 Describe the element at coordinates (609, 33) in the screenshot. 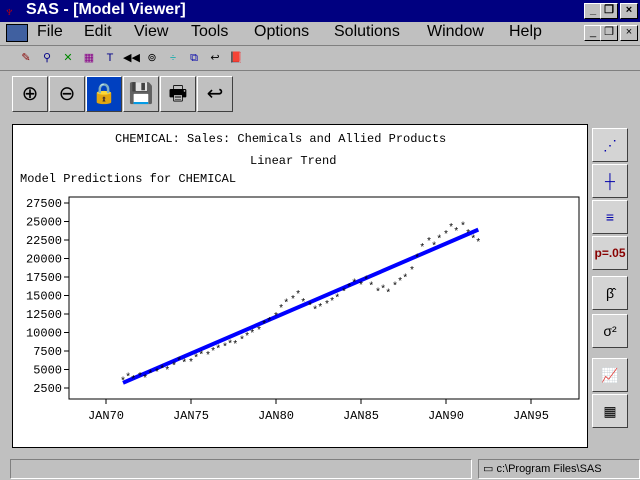

I see `doc-restore-button: ❐` at that location.